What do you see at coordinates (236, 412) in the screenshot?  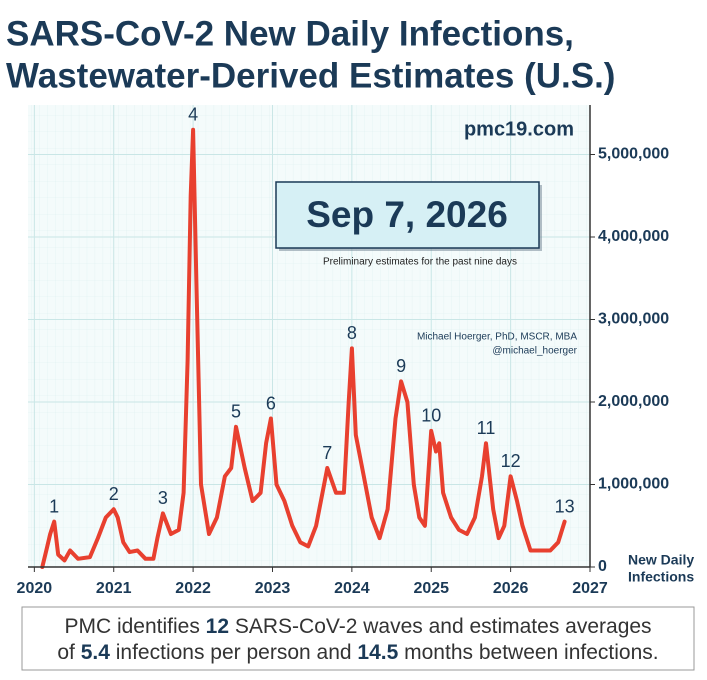 I see `wave-label: 5` at bounding box center [236, 412].